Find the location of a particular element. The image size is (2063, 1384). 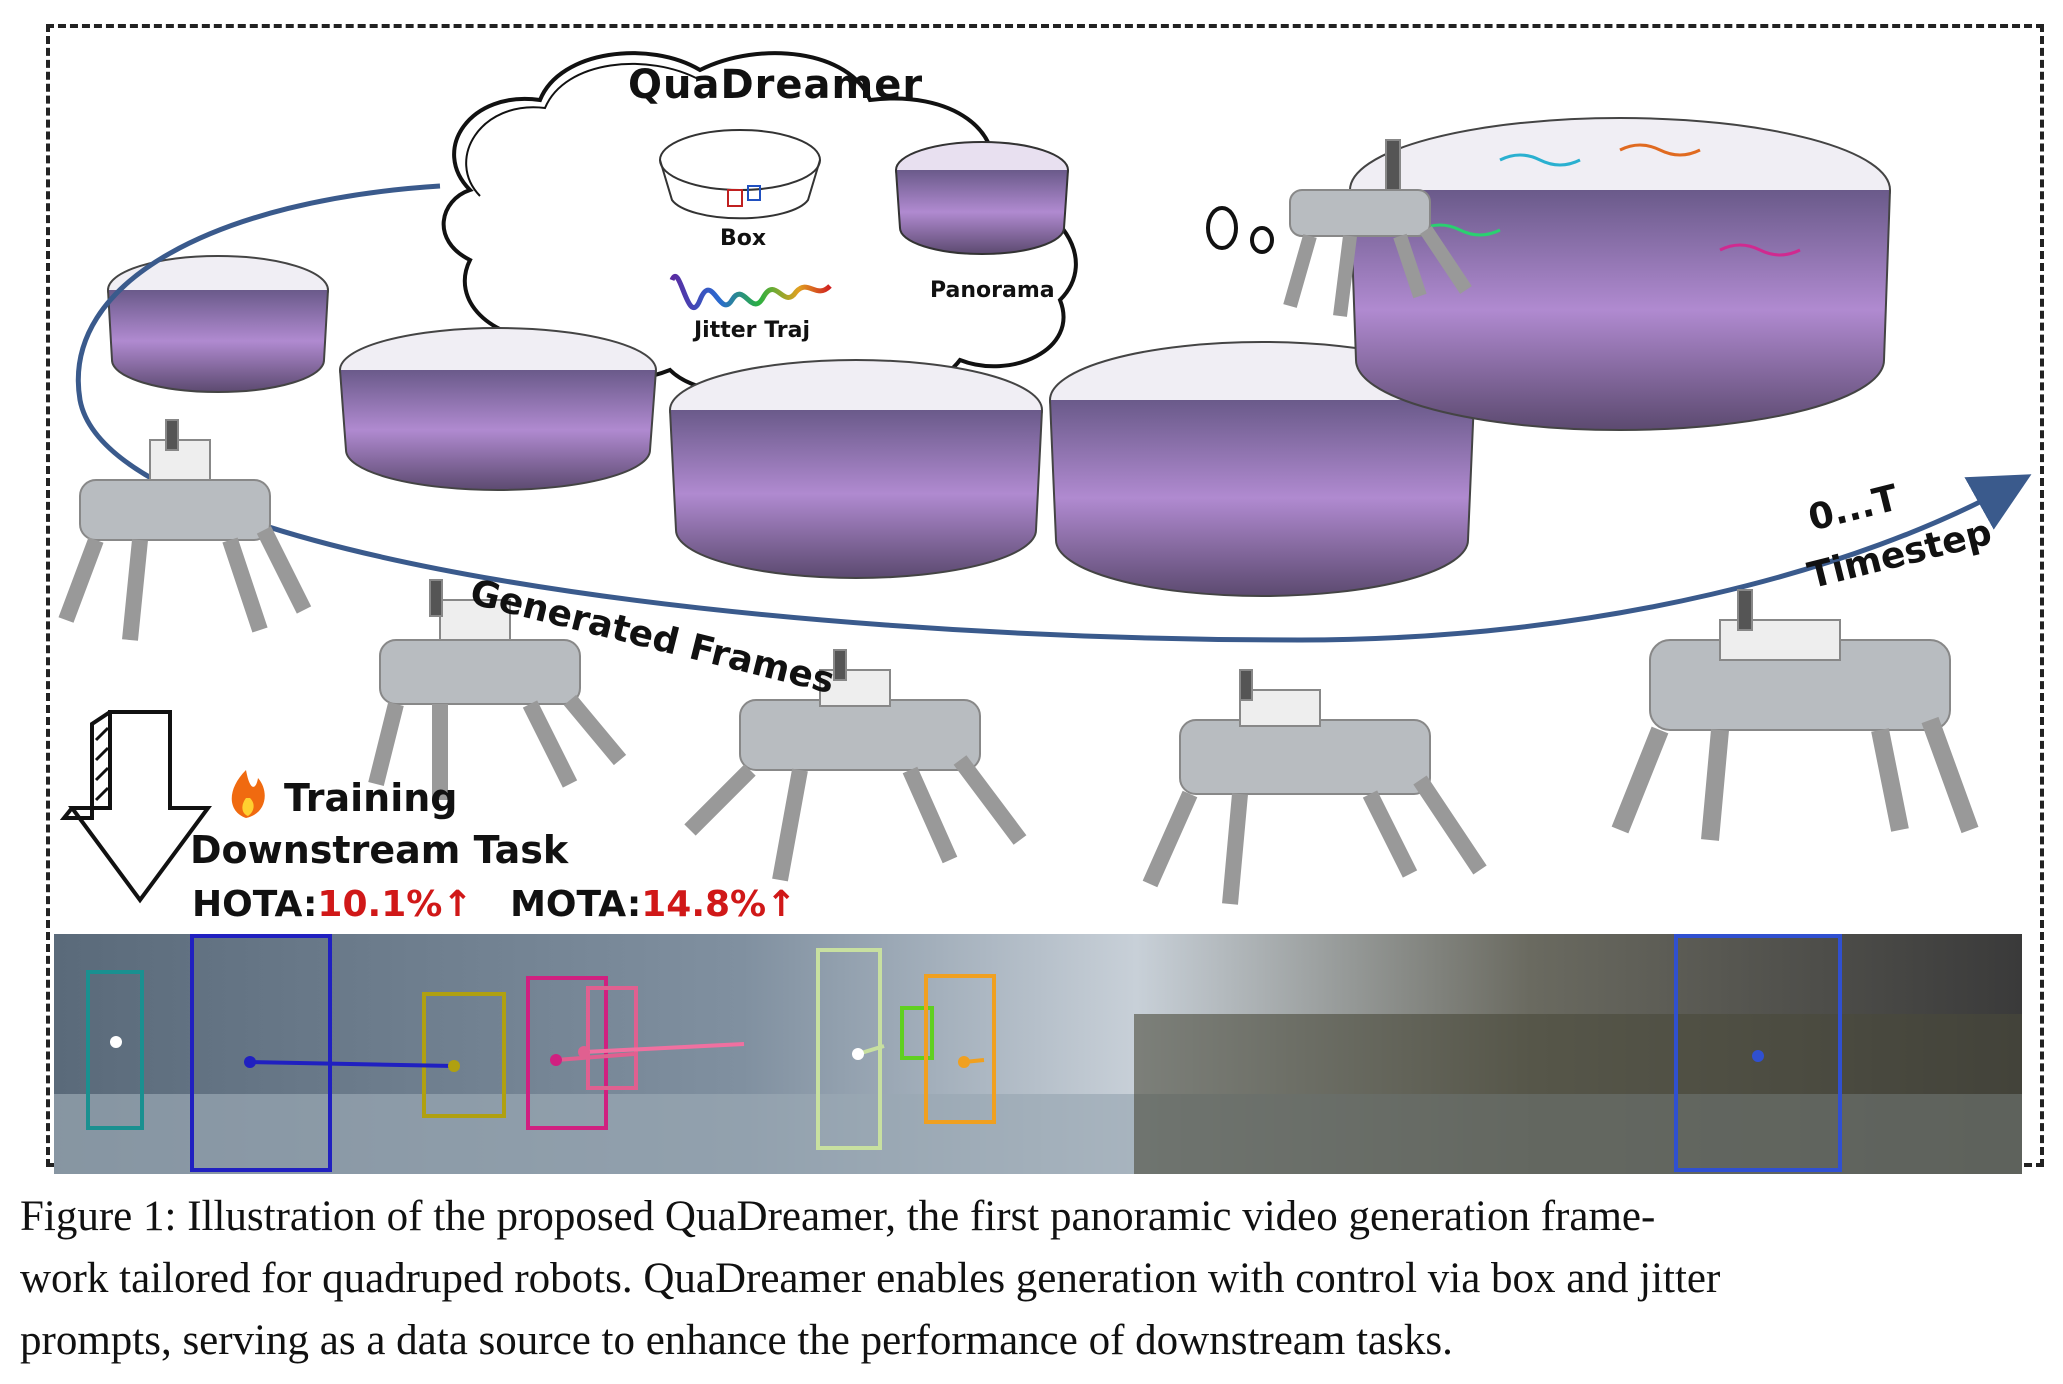

down-arrow-icon is located at coordinates (135, 807).